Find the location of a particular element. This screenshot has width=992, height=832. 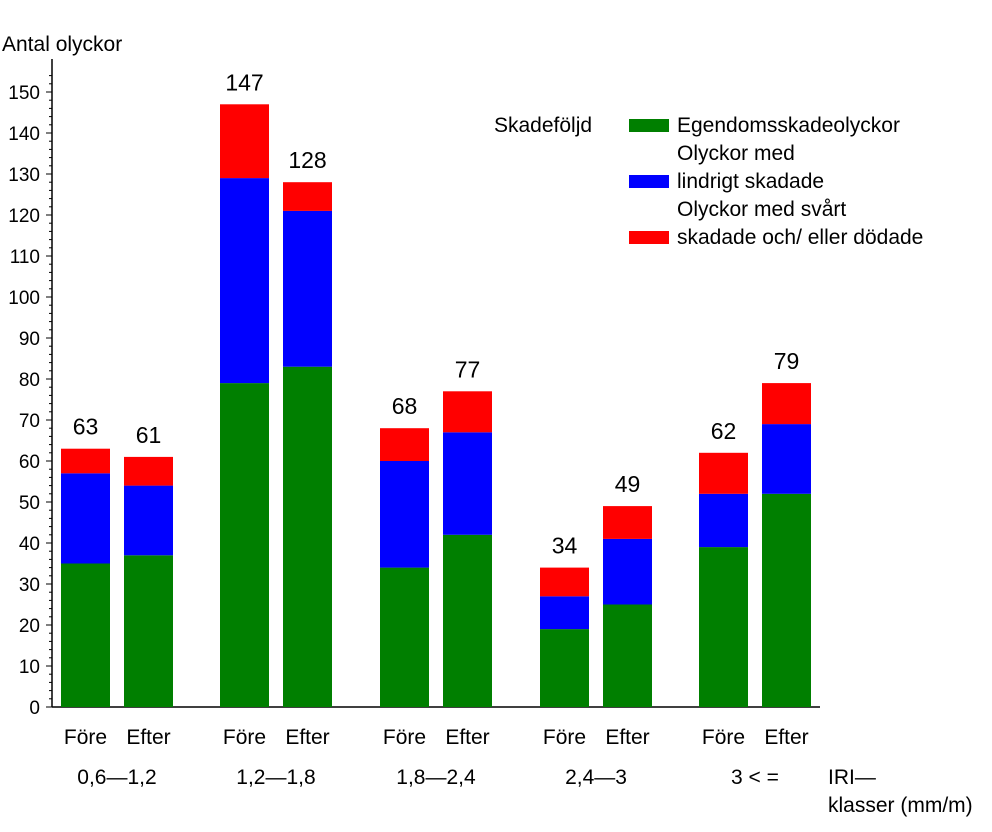

y-tick-label: 140 is located at coordinates (24, 134).